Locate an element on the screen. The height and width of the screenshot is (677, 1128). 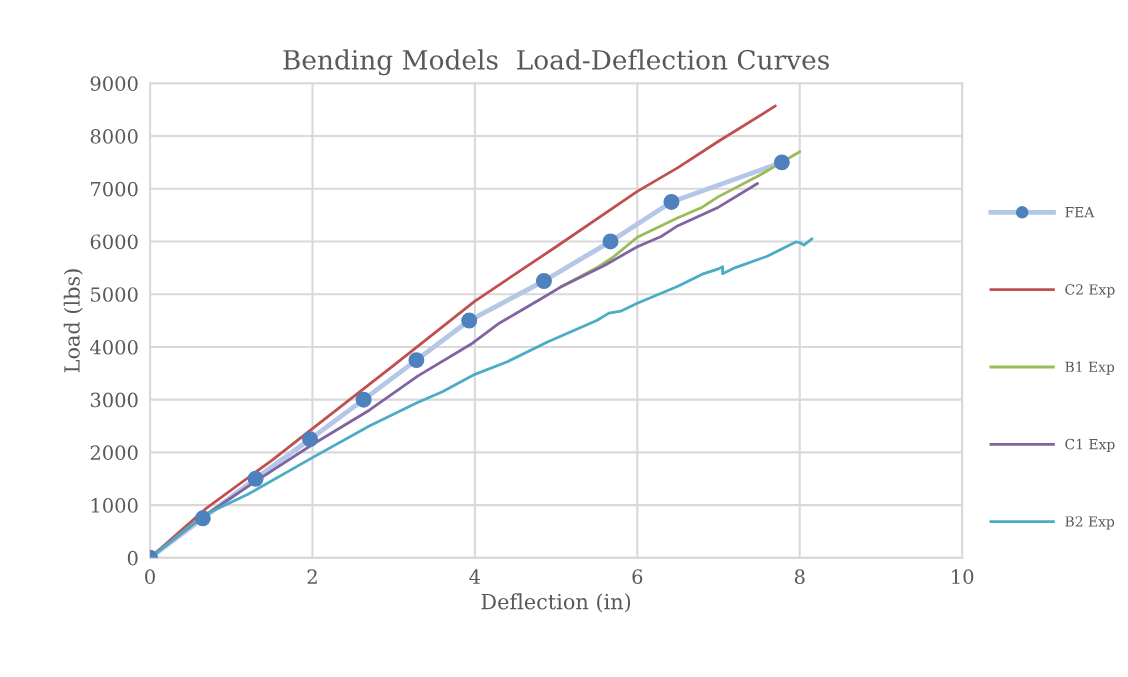
y-tick-label: 3000 is located at coordinates (114, 400).